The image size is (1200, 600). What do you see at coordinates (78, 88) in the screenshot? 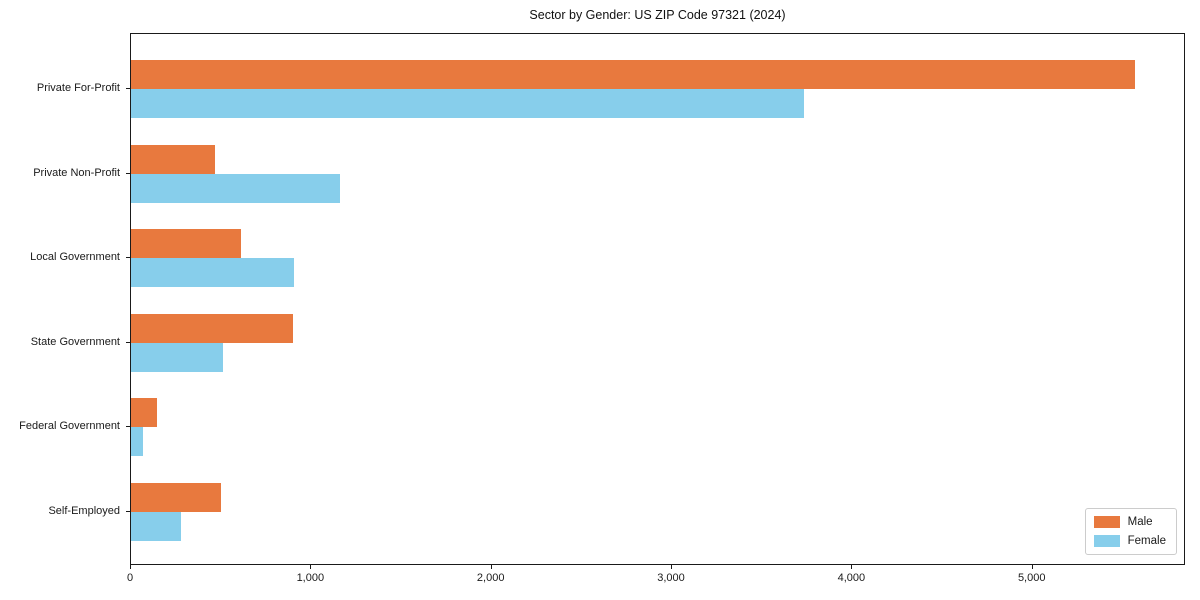
I see `y-axis-label: Private For-Profit` at bounding box center [78, 88].